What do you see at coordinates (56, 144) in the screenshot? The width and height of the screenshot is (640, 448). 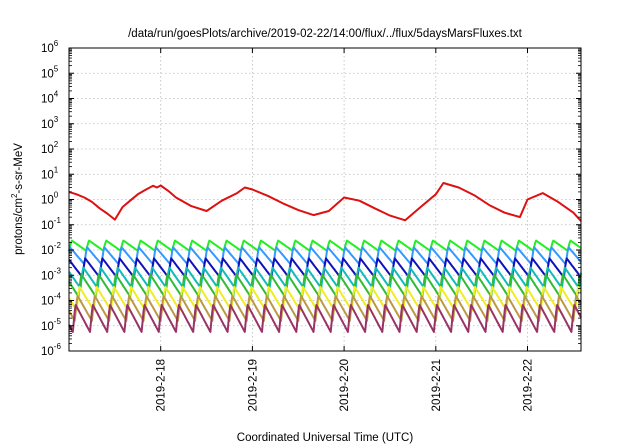 I see `y-tick-exponent: 2` at bounding box center [56, 144].